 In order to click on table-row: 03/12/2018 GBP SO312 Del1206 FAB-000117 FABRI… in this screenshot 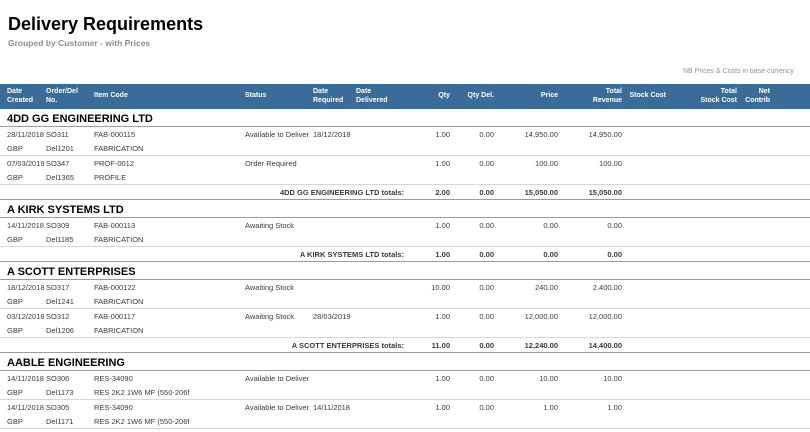, I will do `click(405, 323)`.